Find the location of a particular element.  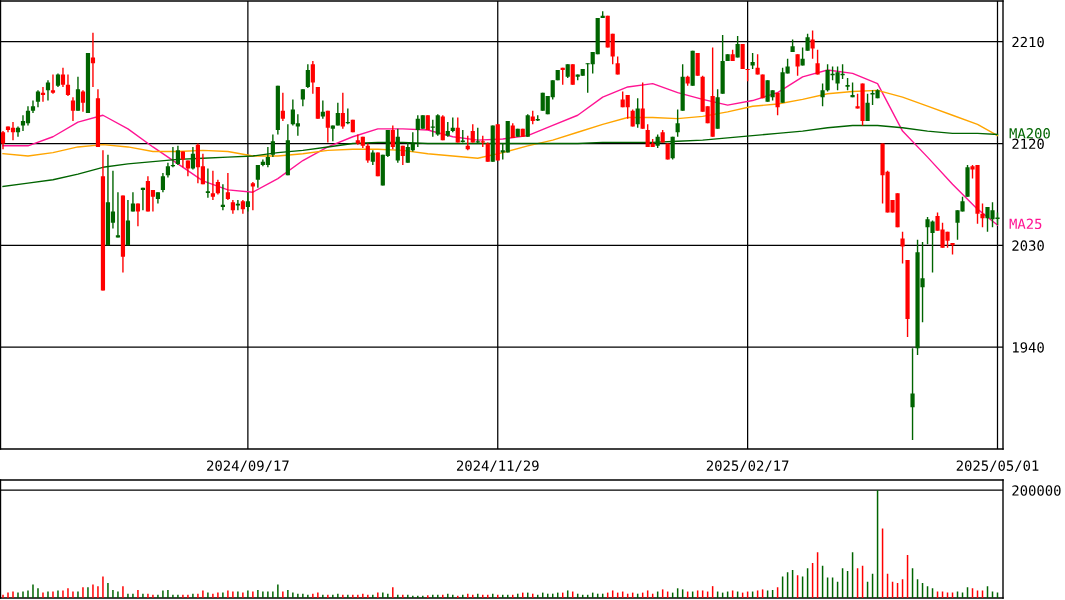

y-tick-label: 200000 is located at coordinates (1036, 490).